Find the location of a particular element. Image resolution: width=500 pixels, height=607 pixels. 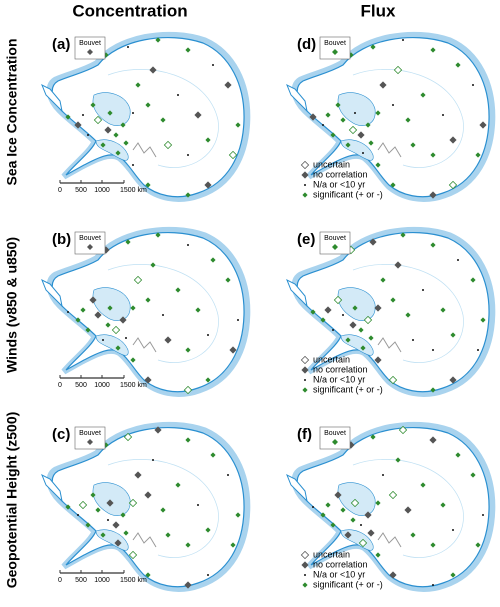

column-title: Concentration is located at coordinates (129, 10).